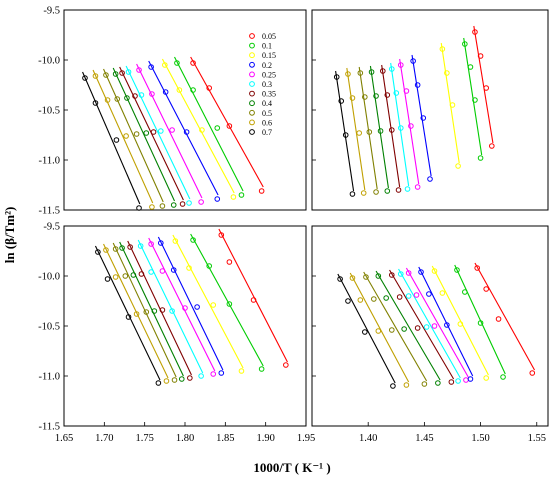 This screenshot has height=480, width=550. Describe the element at coordinates (49, 427) in the screenshot. I see `y-tick-label: -11.5` at that location.